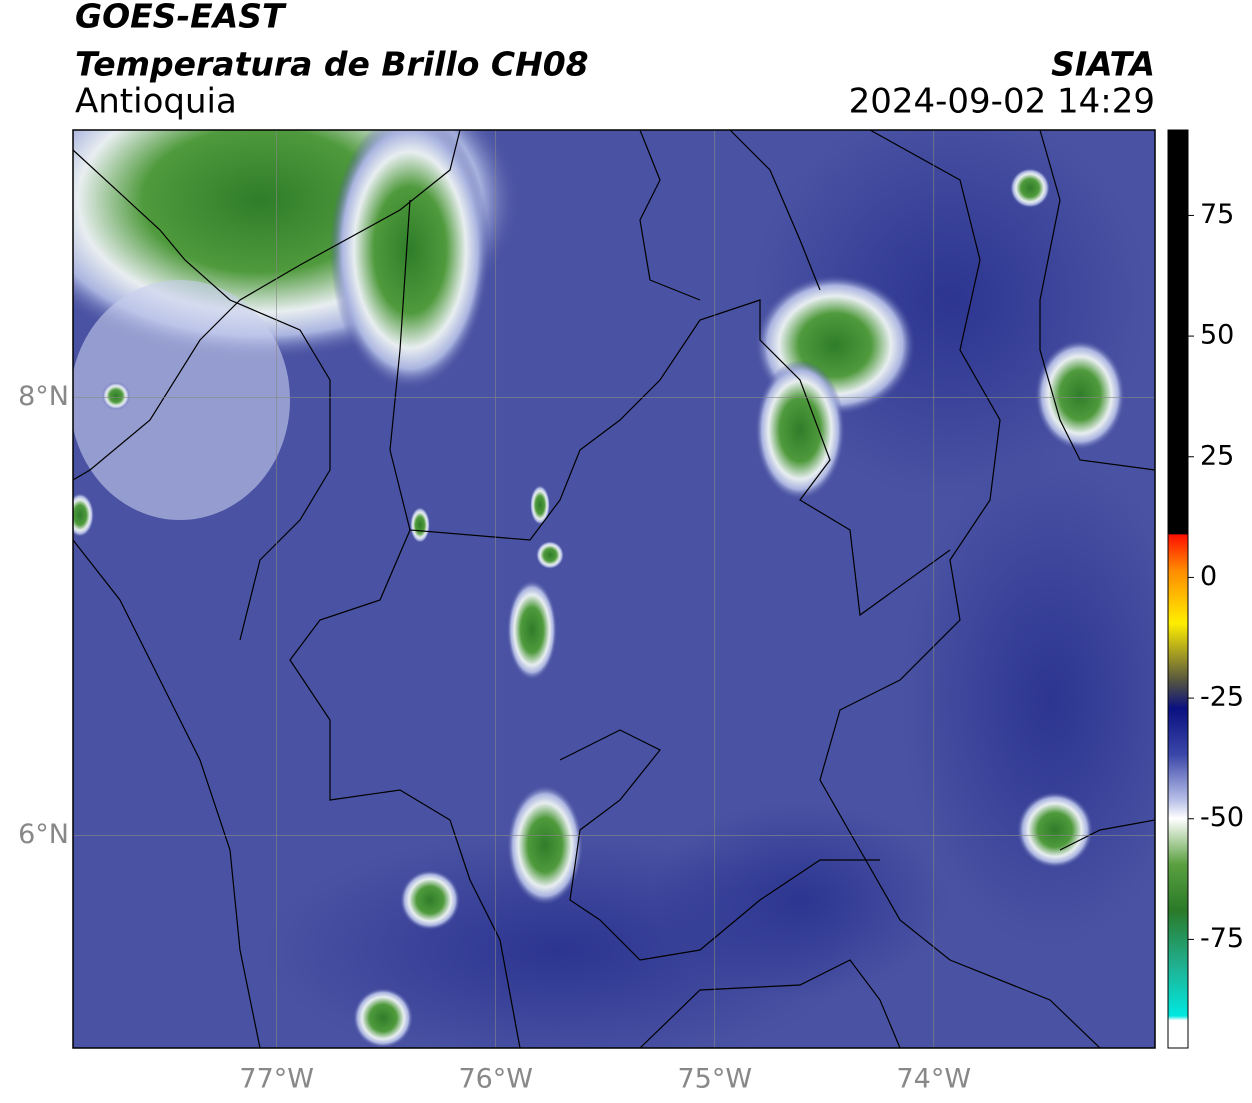 The height and width of the screenshot is (1103, 1252). Describe the element at coordinates (43, 396) in the screenshot. I see `y-tick-label: 8°N` at that location.